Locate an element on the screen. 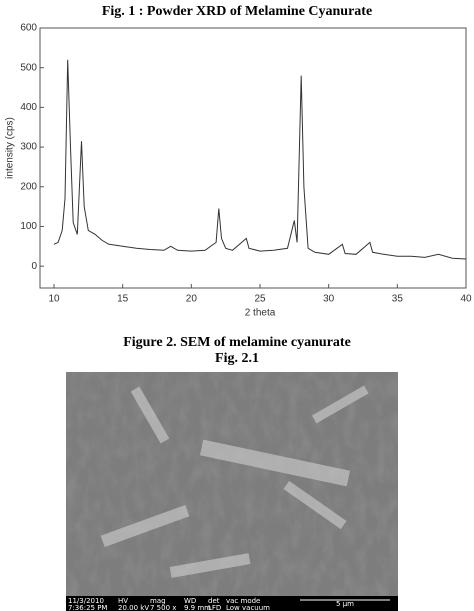 This screenshot has height=611, width=474. y-axis-label: intensity (cps) is located at coordinates (10, 148).